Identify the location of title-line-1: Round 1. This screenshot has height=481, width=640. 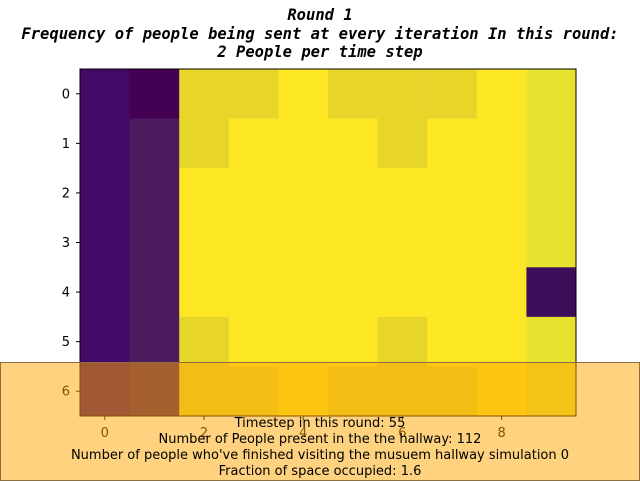
(320, 15).